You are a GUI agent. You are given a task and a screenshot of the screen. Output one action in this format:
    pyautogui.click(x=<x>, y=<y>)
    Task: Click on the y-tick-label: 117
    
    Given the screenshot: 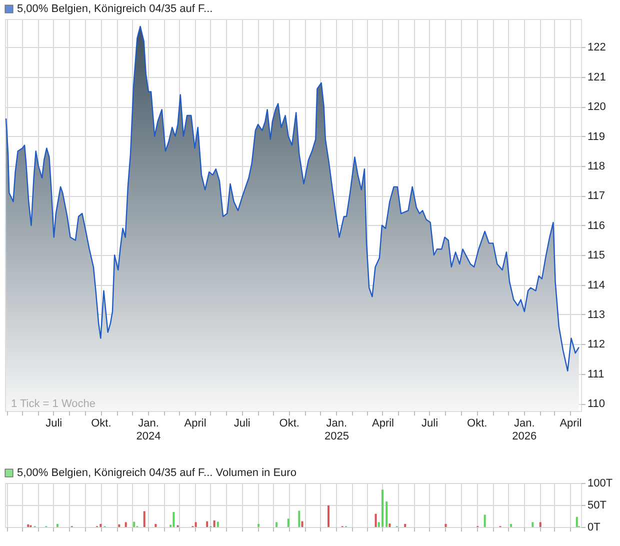 What is the action you would take?
    pyautogui.click(x=597, y=196)
    